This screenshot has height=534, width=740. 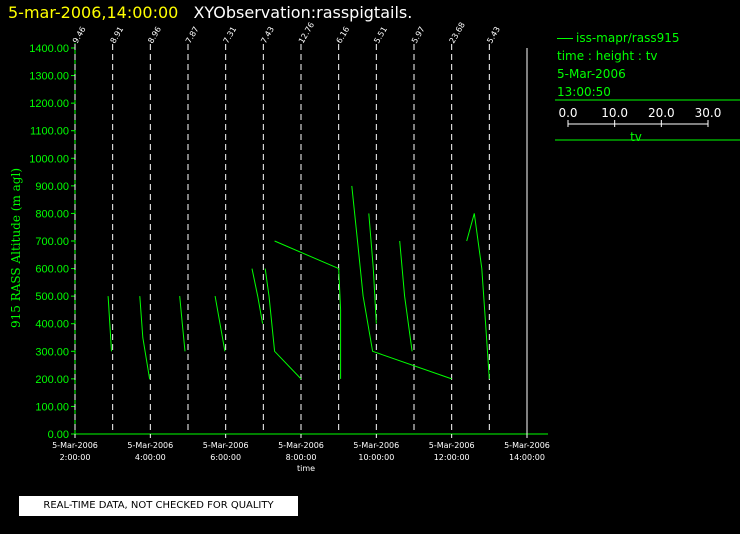 What do you see at coordinates (591, 74) in the screenshot?
I see `info-date: 5-Mar-2006` at bounding box center [591, 74].